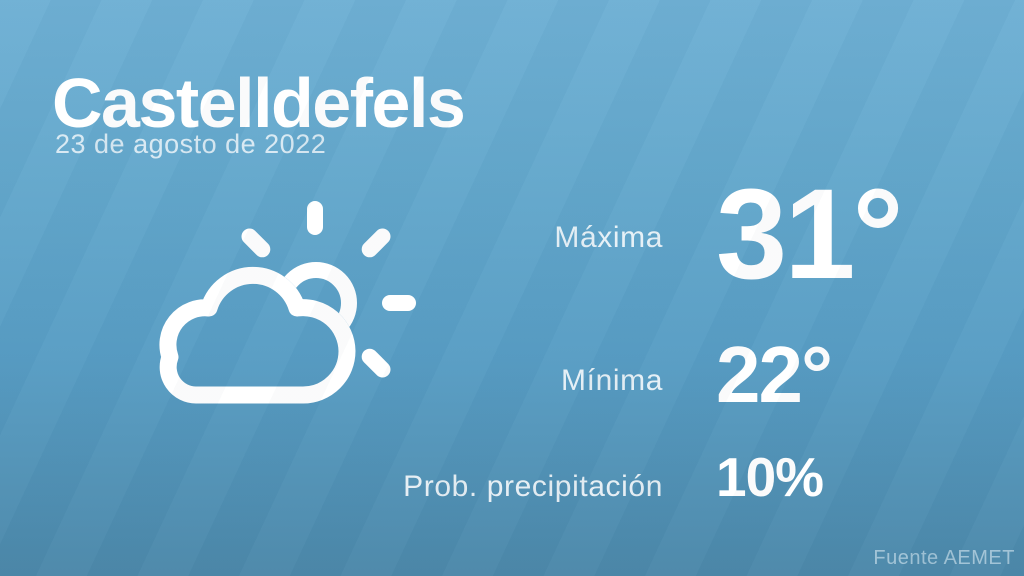  Describe the element at coordinates (608, 237) in the screenshot. I see `max-temp-label: Máxima` at that location.